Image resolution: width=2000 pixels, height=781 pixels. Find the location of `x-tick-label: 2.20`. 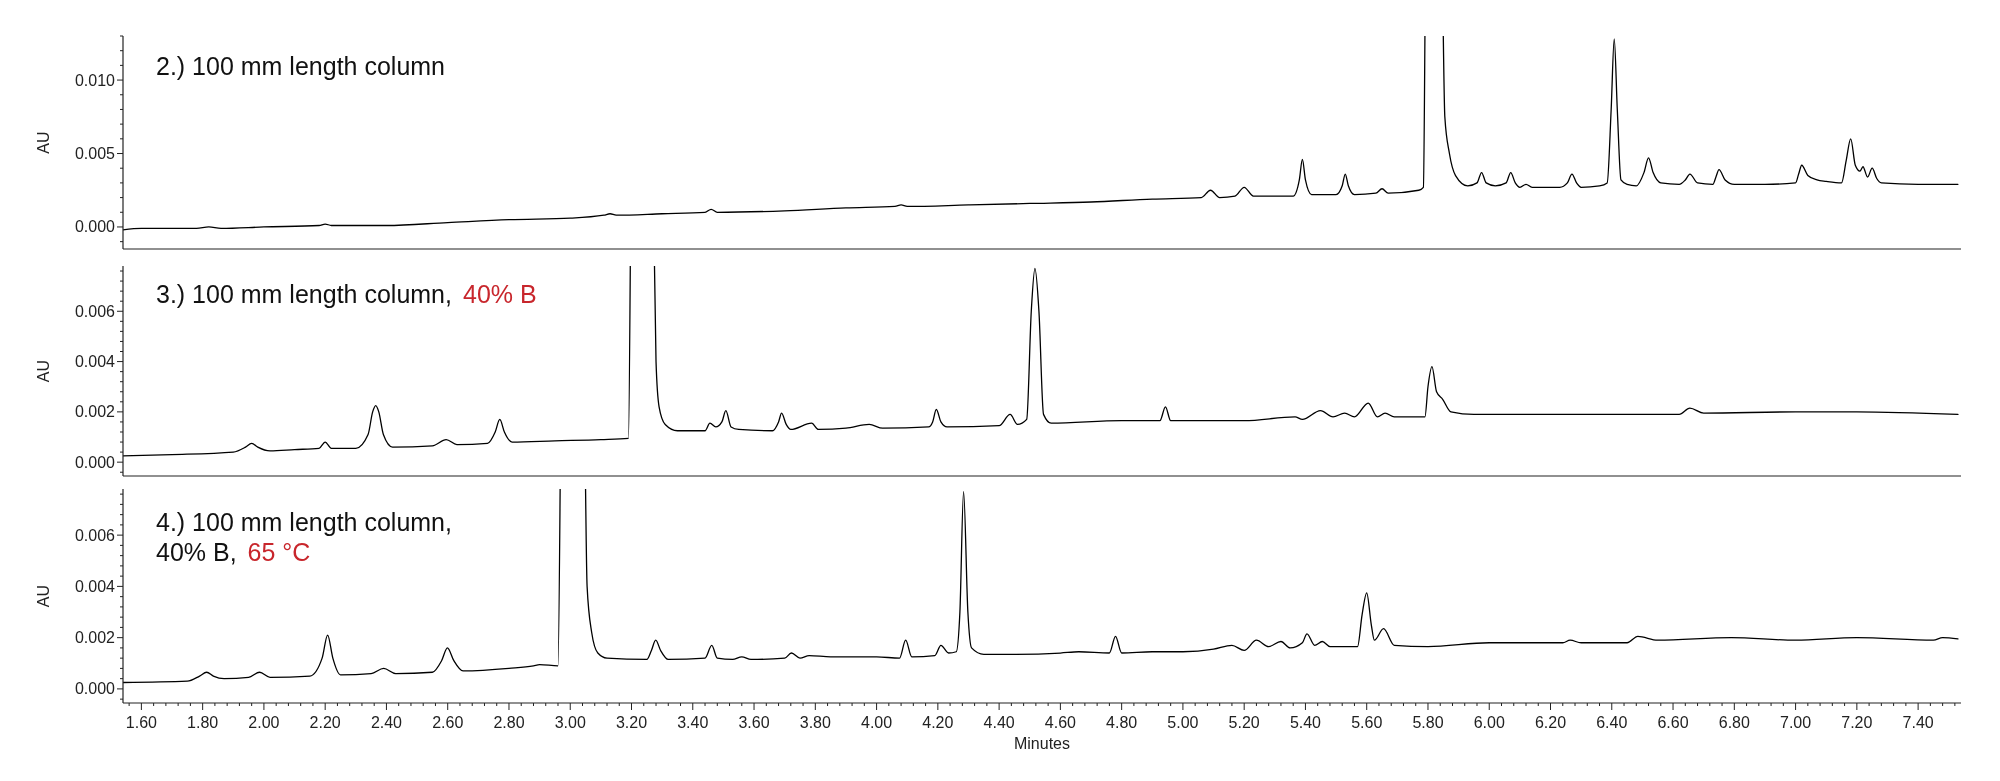

x-tick-label: 2.20 is located at coordinates (325, 722).